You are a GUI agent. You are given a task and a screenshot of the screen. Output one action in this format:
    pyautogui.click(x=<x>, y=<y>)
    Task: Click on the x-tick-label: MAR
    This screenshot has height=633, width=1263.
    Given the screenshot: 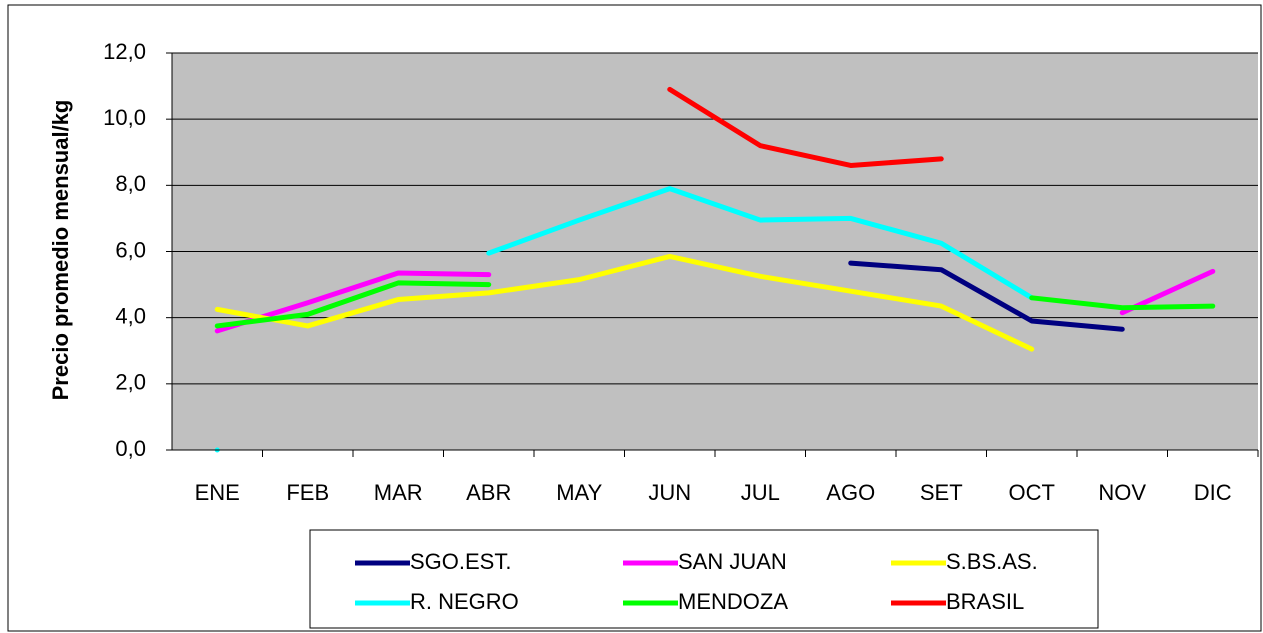 What is the action you would take?
    pyautogui.click(x=398, y=492)
    